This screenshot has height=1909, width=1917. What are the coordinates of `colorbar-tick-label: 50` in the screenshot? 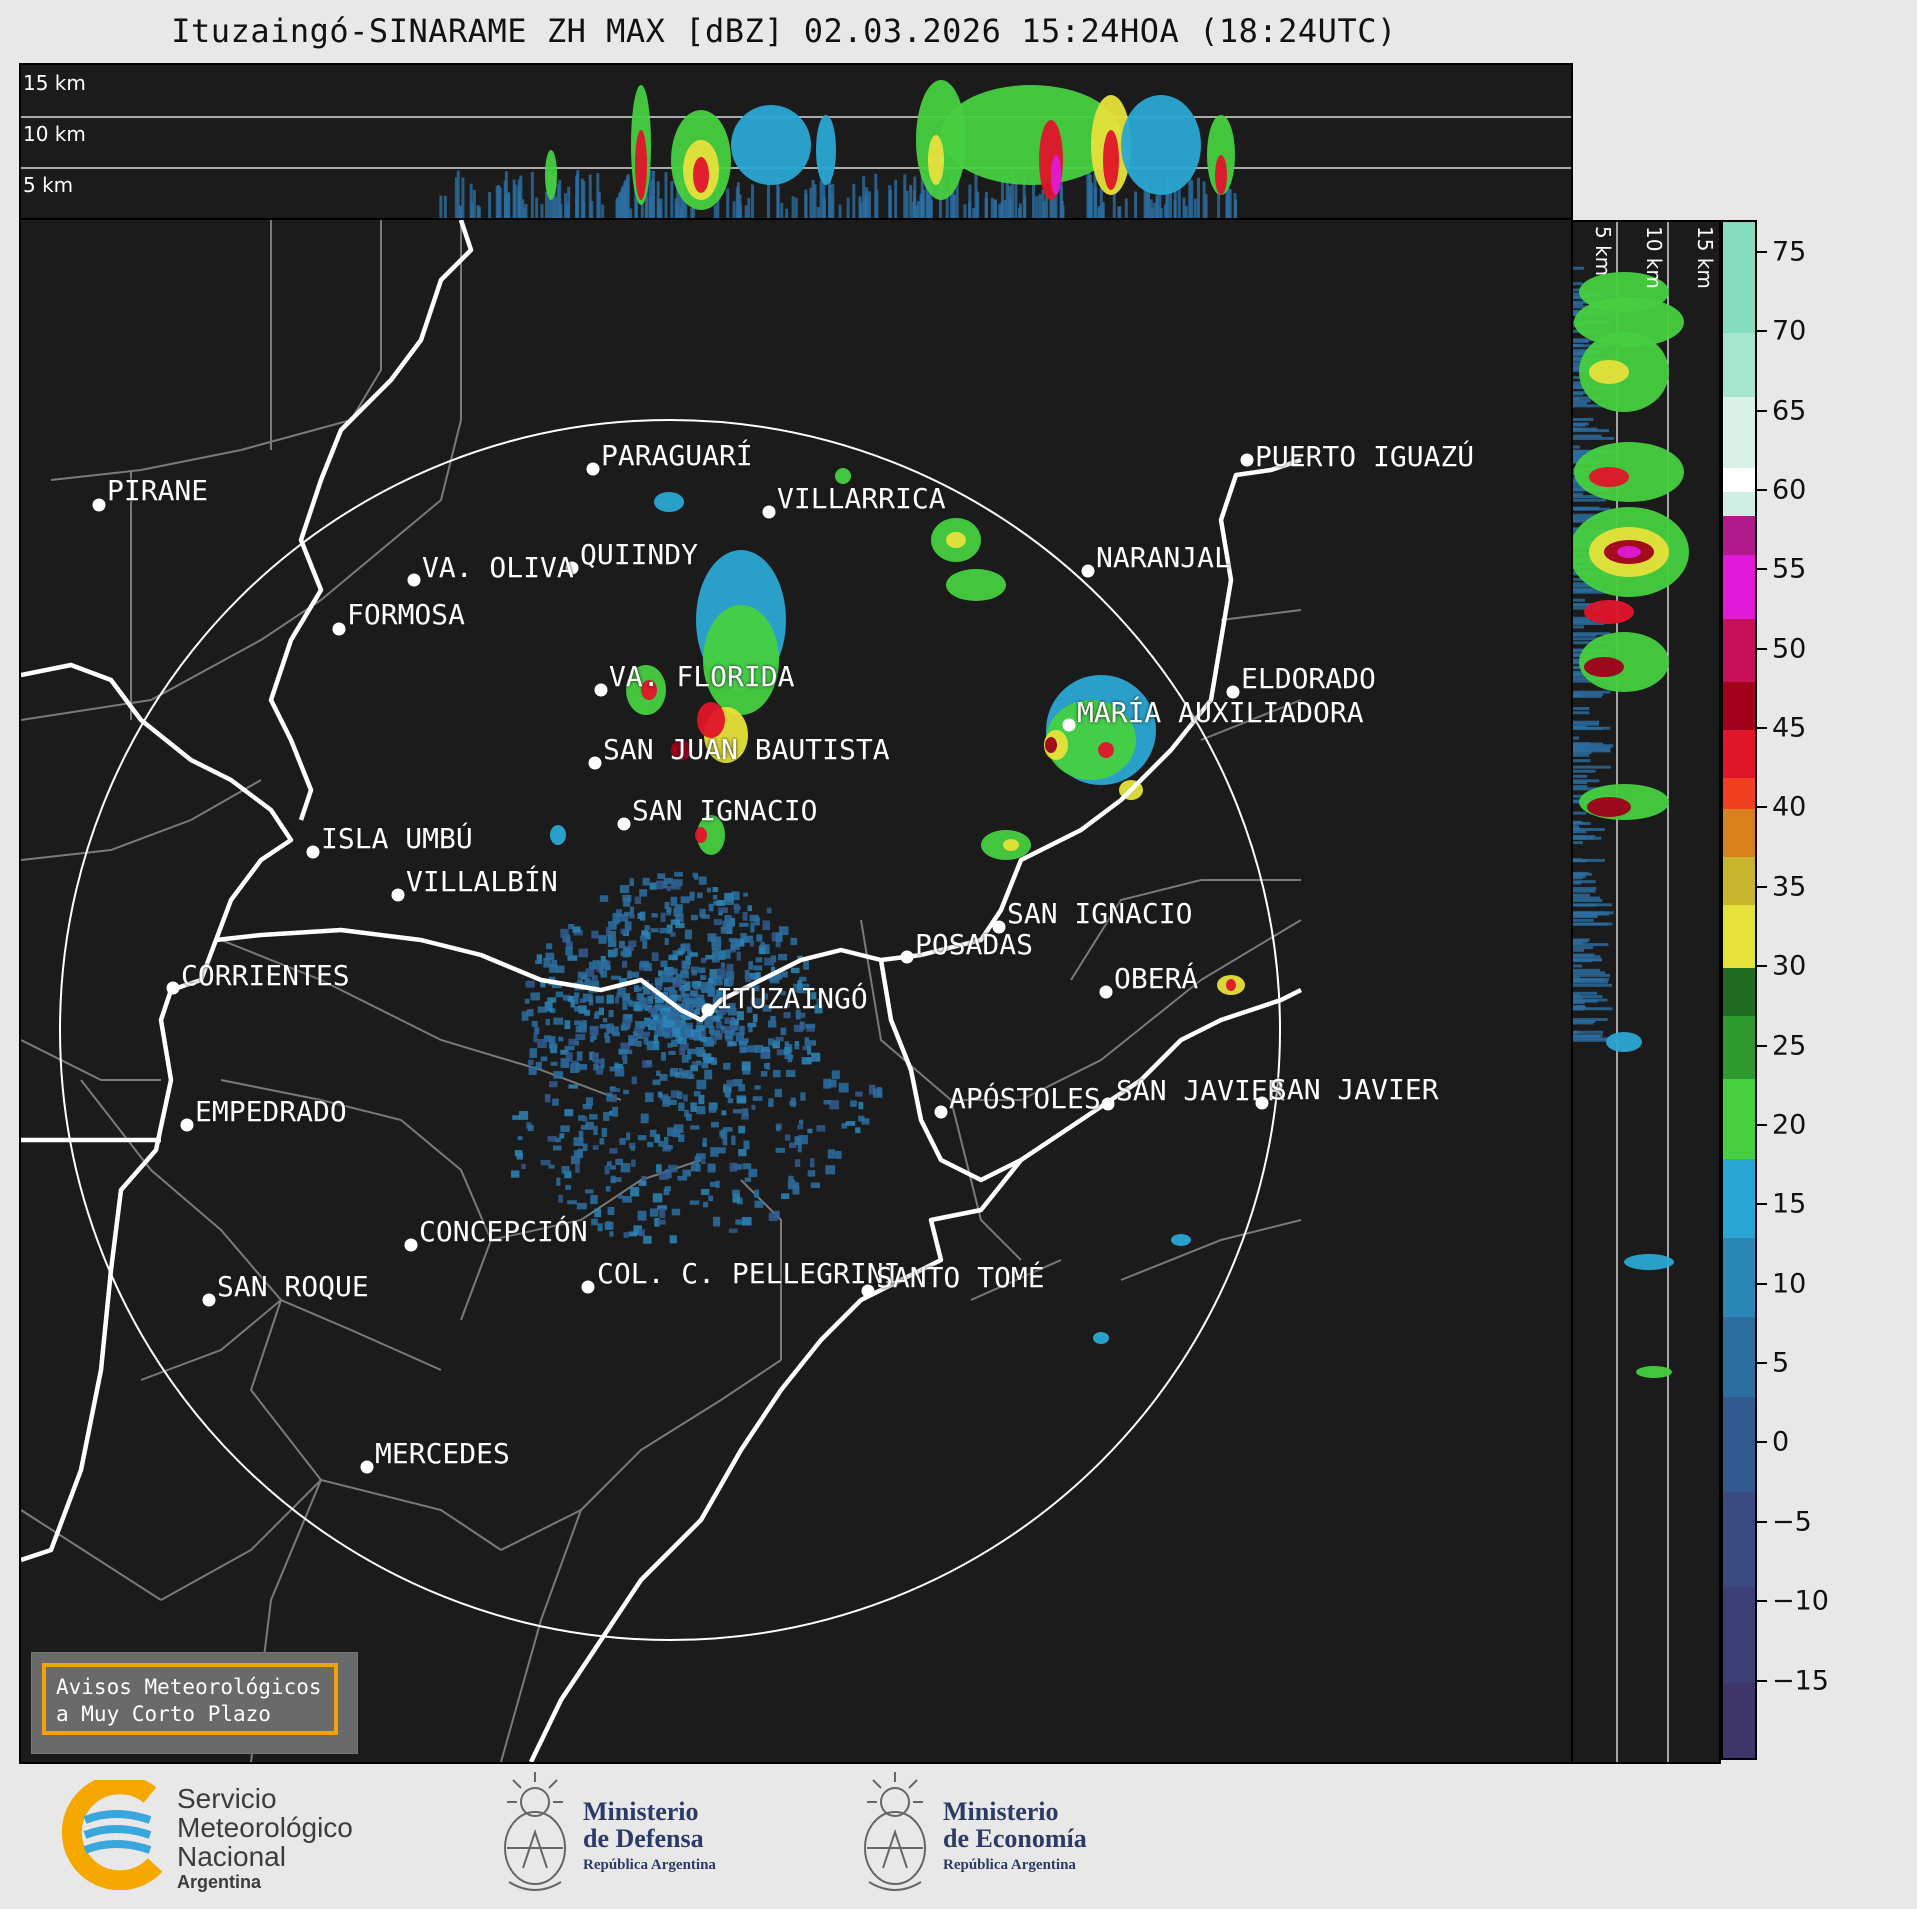 It's located at (1789, 649).